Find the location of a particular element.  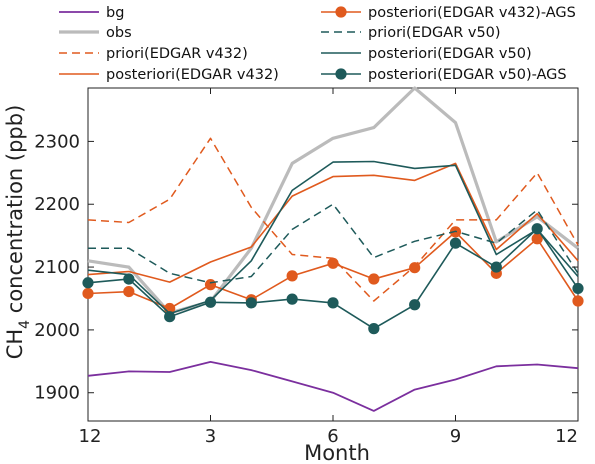

y-axis-title-subscript: 4 is located at coordinates (25, 324).